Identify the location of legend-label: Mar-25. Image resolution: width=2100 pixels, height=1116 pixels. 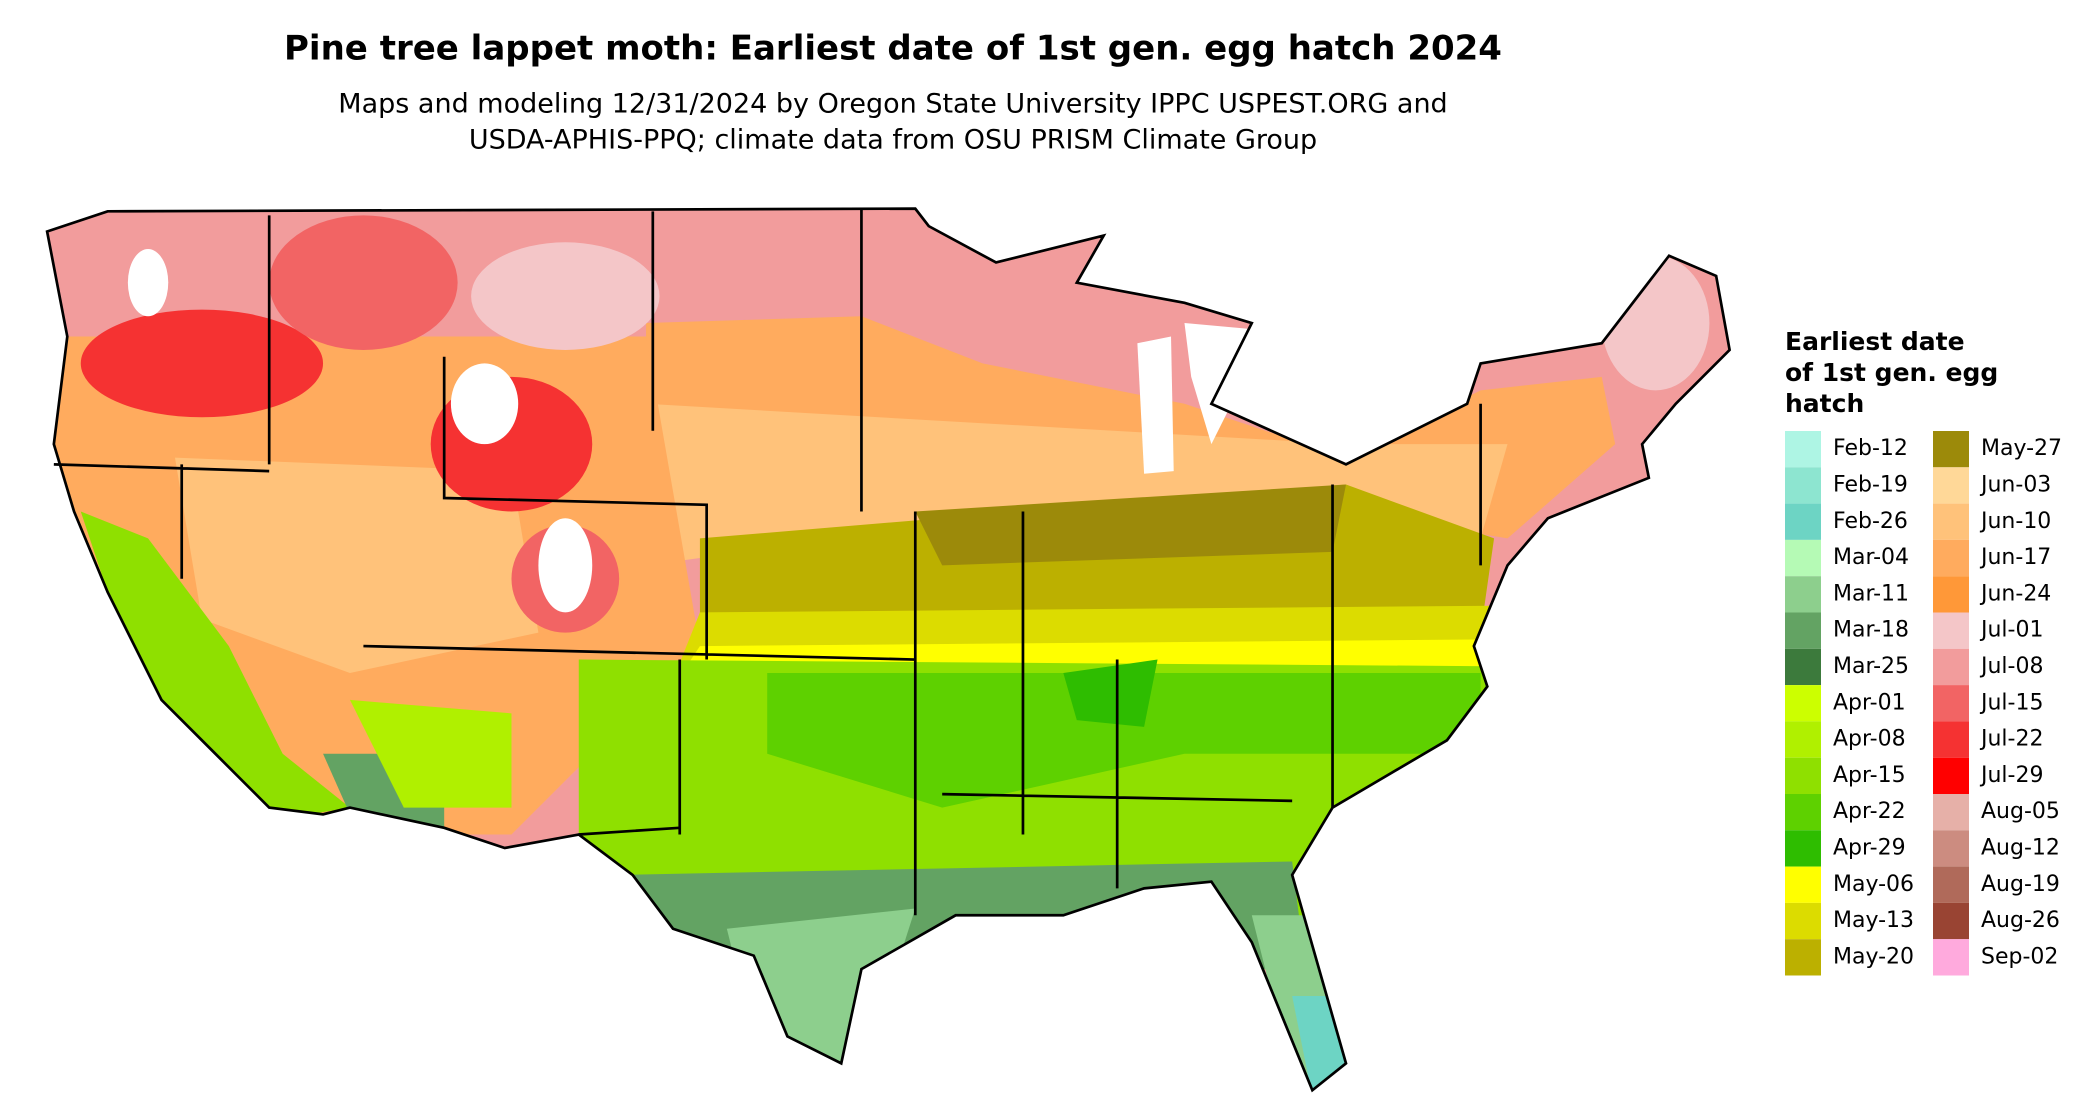
(1871, 666).